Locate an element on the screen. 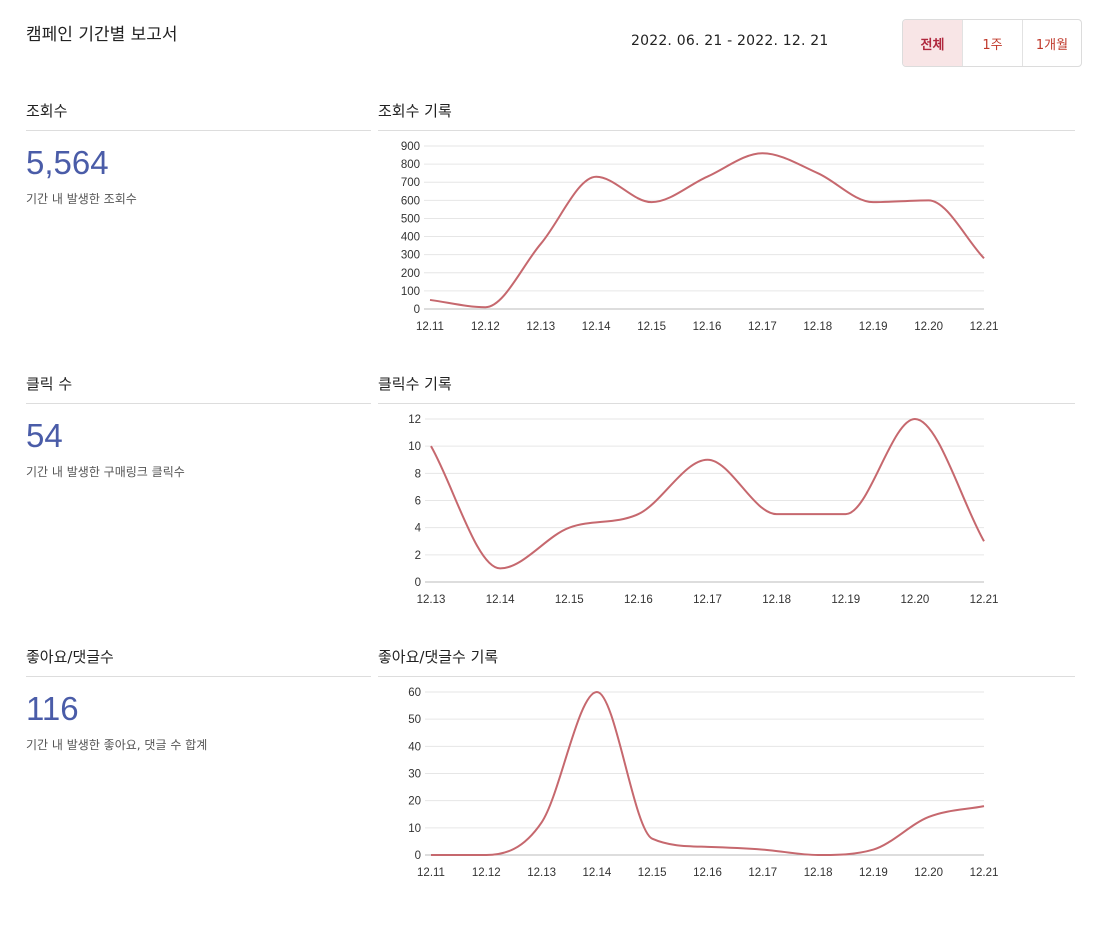 Image resolution: width=1112 pixels, height=930 pixels. likes-stat-title: 좋아요/댓글수 is located at coordinates (70, 657).